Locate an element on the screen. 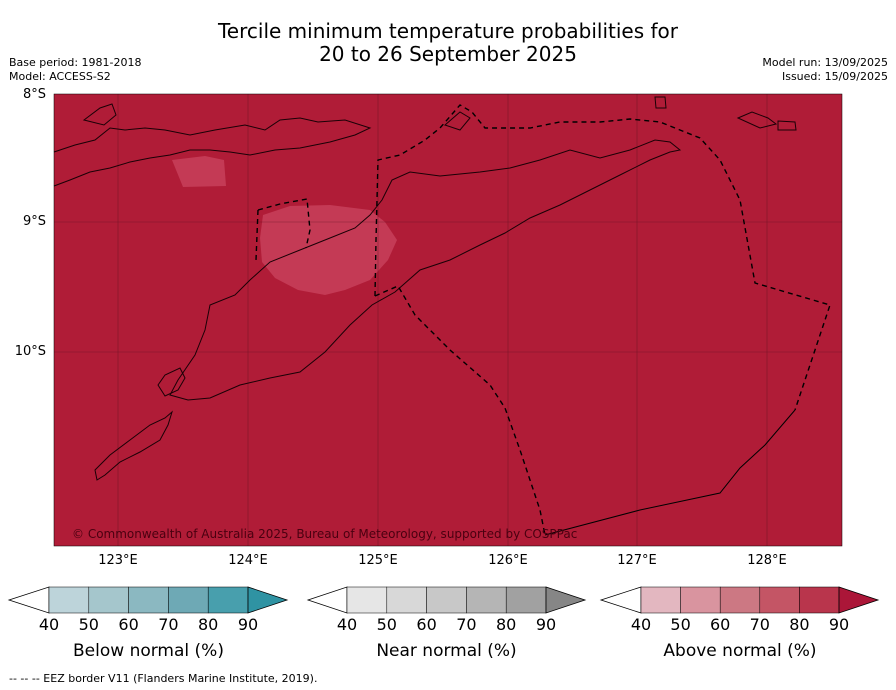 This screenshot has width=896, height=690. below-normal-colorbar is located at coordinates (148, 600).